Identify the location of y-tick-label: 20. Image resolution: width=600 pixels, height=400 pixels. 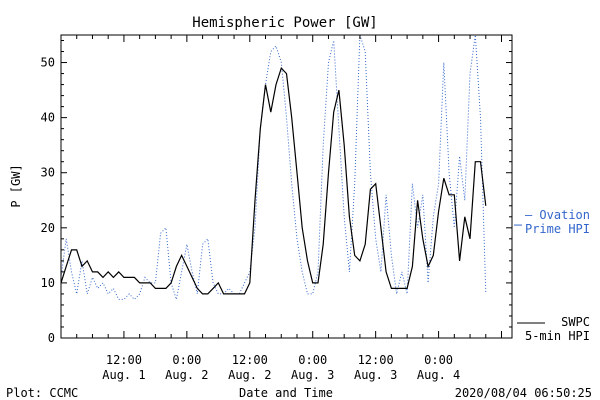
(48, 228).